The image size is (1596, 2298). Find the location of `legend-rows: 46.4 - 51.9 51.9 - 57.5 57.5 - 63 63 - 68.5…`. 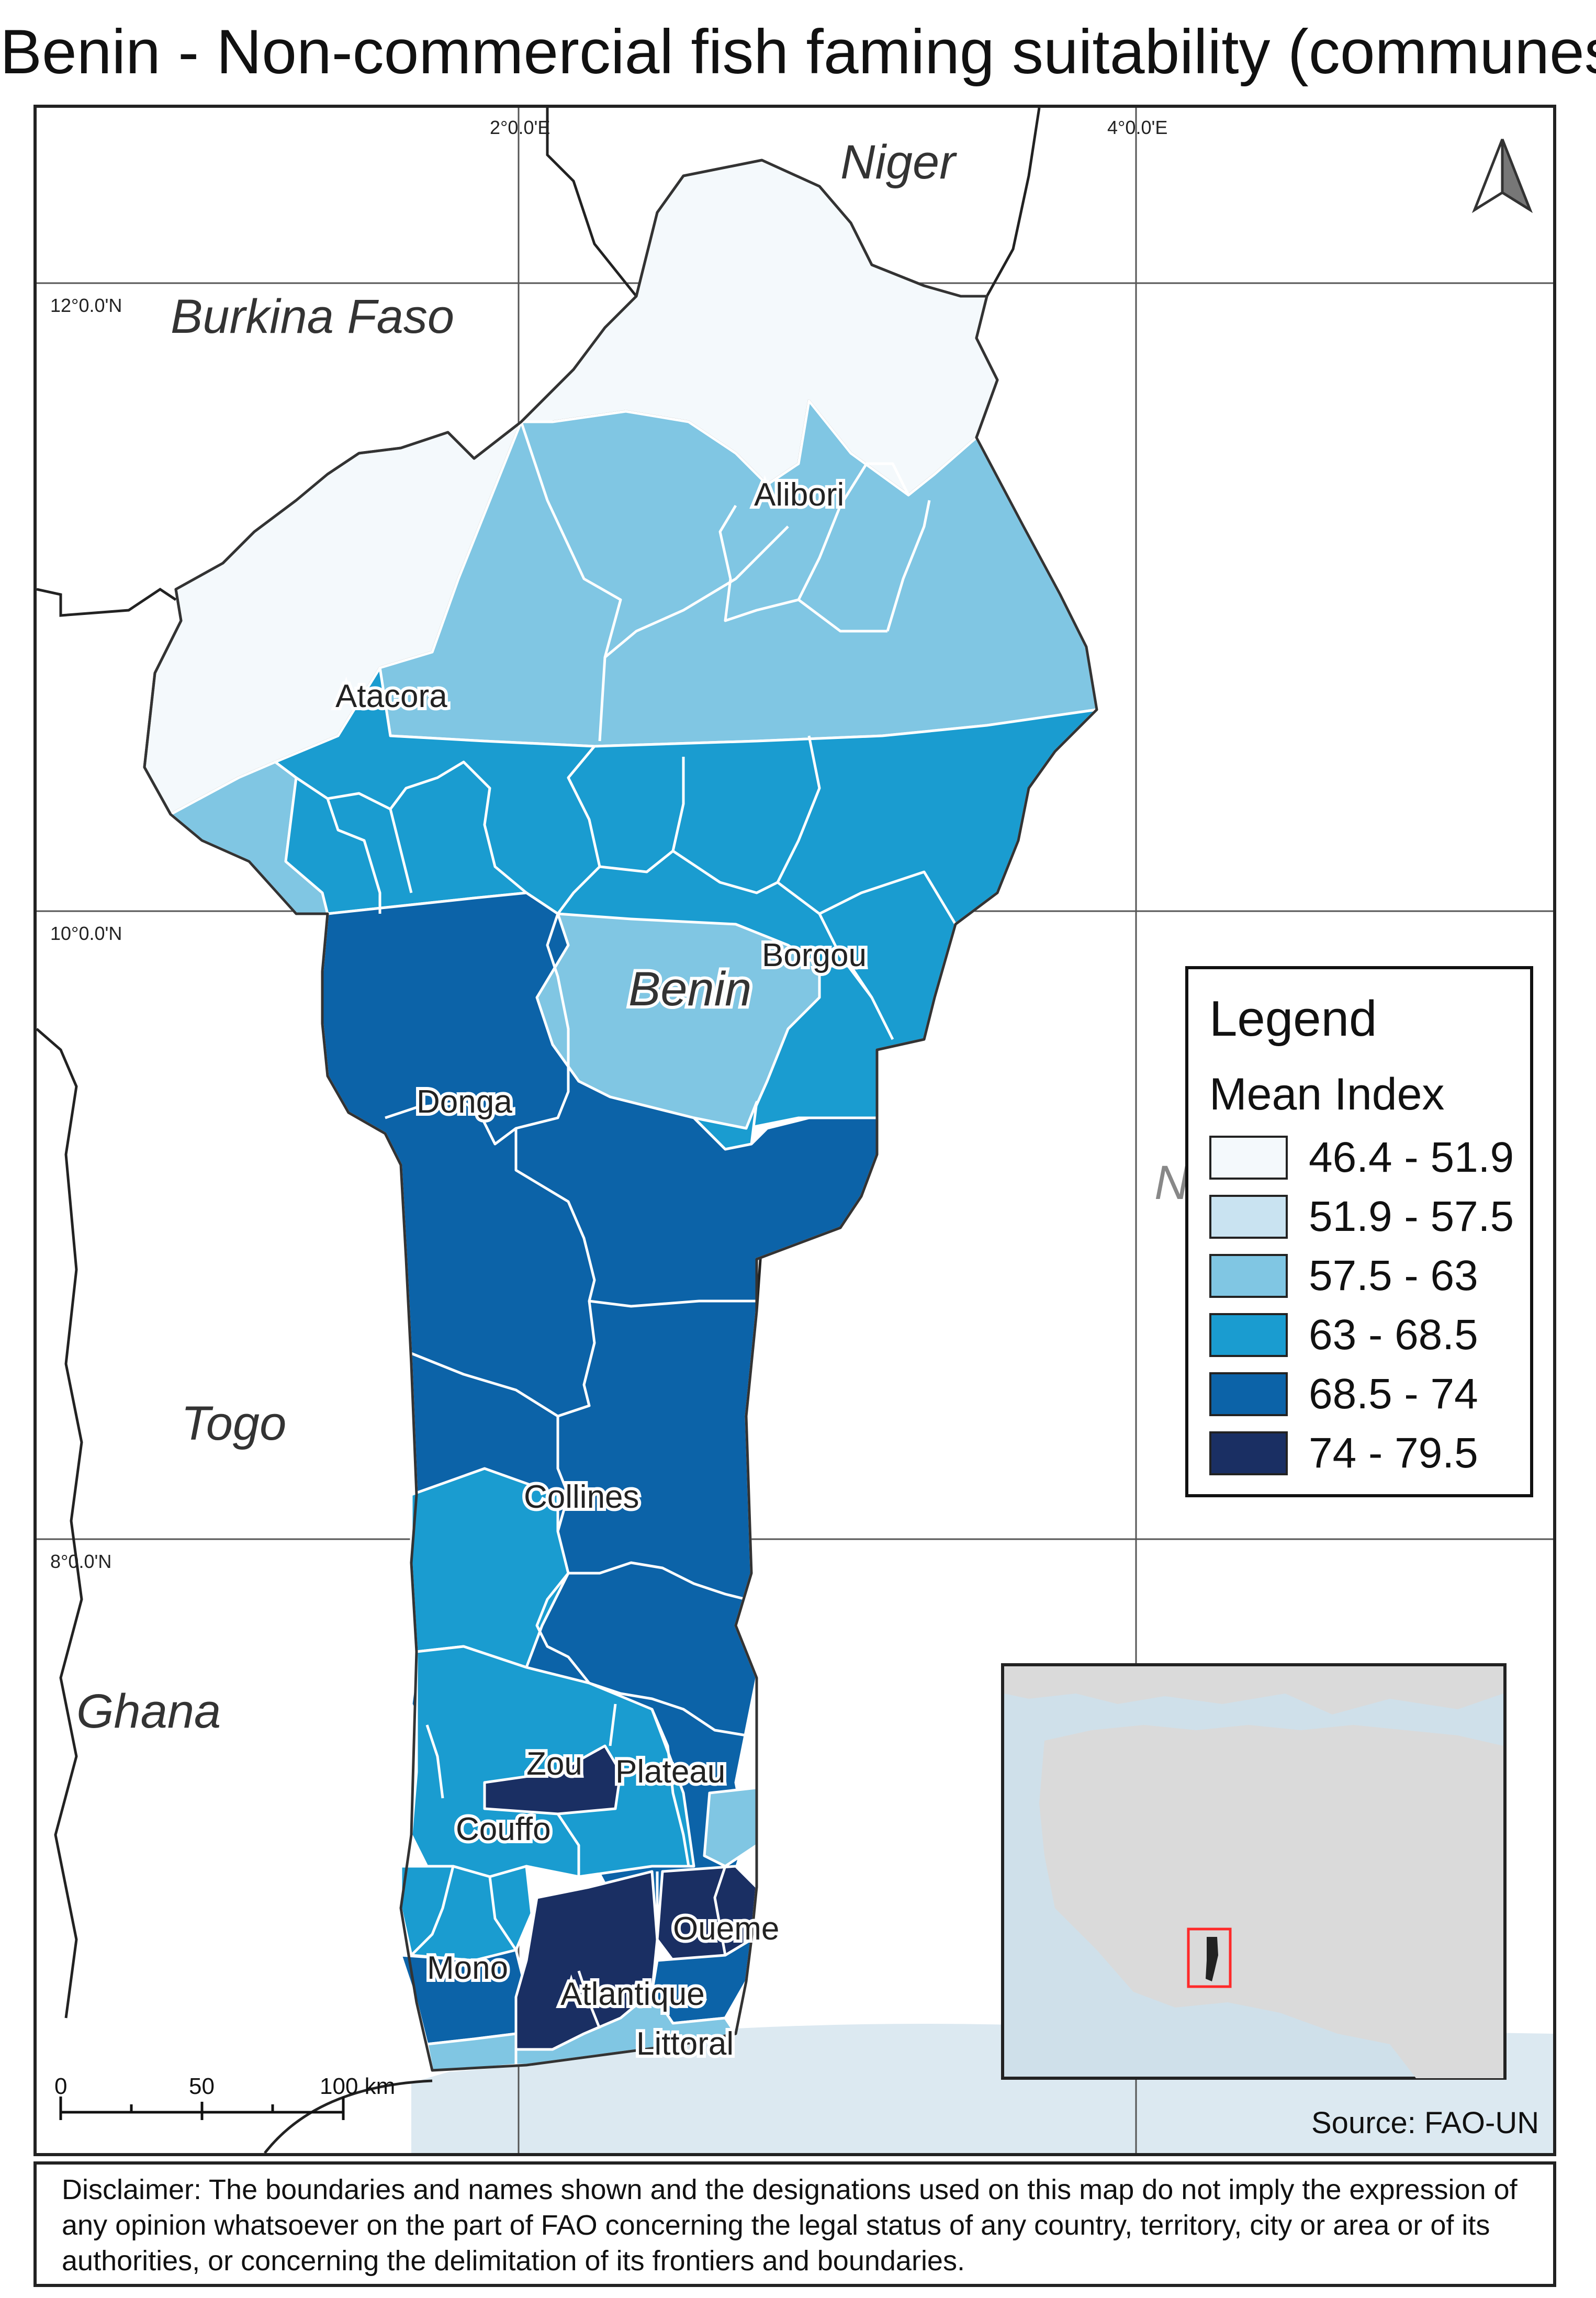

legend-rows: 46.4 - 51.9 51.9 - 57.5 57.5 - 63 63 - 68.5… is located at coordinates (1369, 1305).